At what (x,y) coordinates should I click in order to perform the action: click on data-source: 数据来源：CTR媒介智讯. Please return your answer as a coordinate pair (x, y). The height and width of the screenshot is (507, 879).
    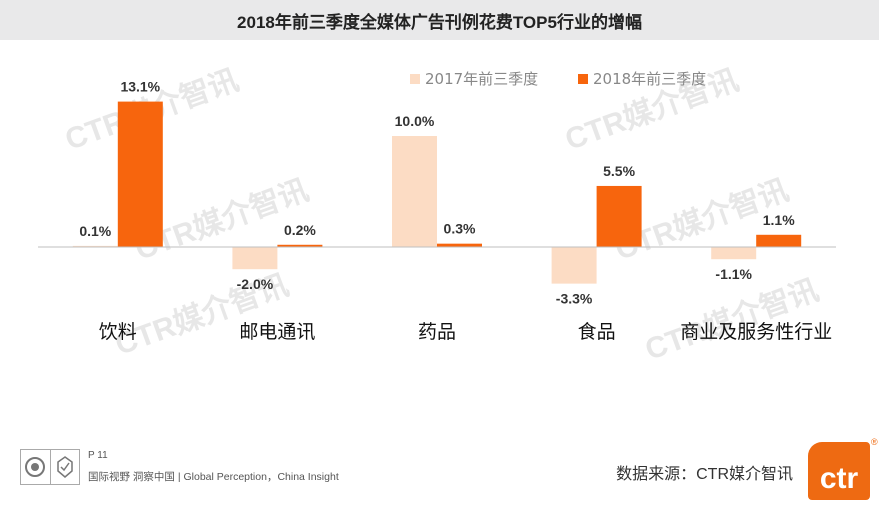
    Looking at the image, I should click on (704, 474).